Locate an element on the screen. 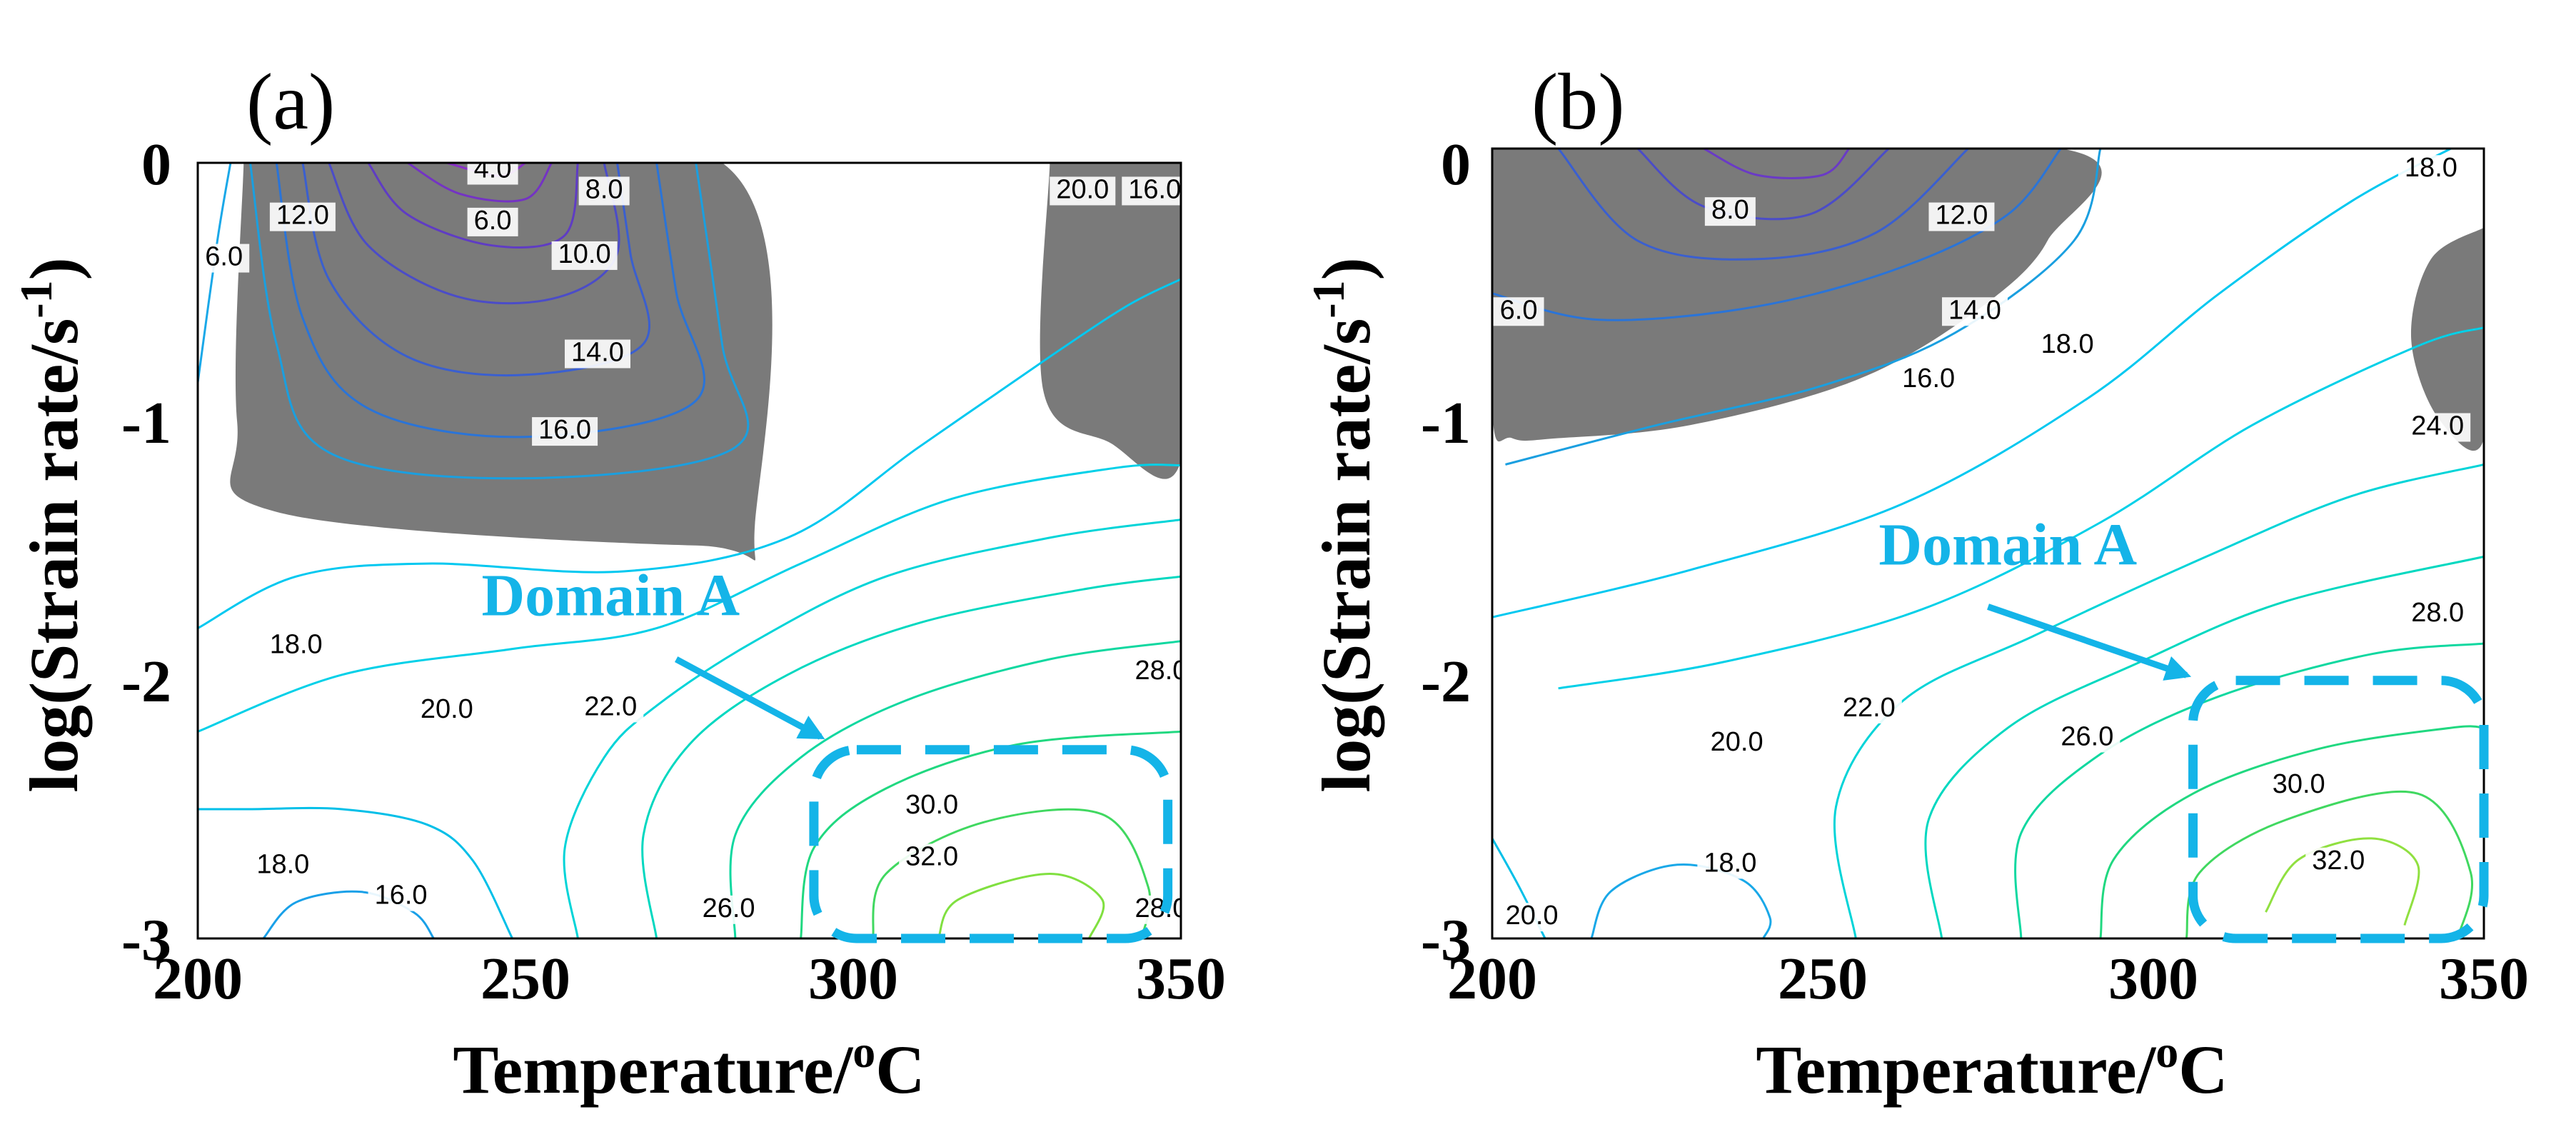  domain-label: Domain A is located at coordinates (610, 596).